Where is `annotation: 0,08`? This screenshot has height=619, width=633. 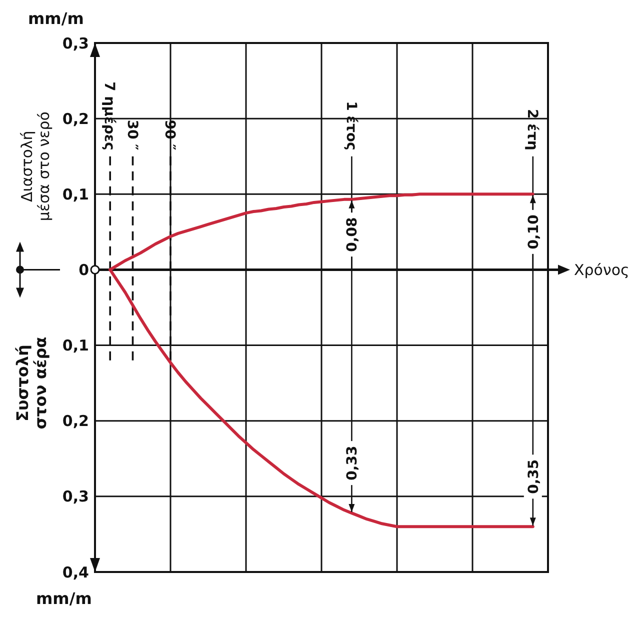
annotation: 0,08 is located at coordinates (352, 234).